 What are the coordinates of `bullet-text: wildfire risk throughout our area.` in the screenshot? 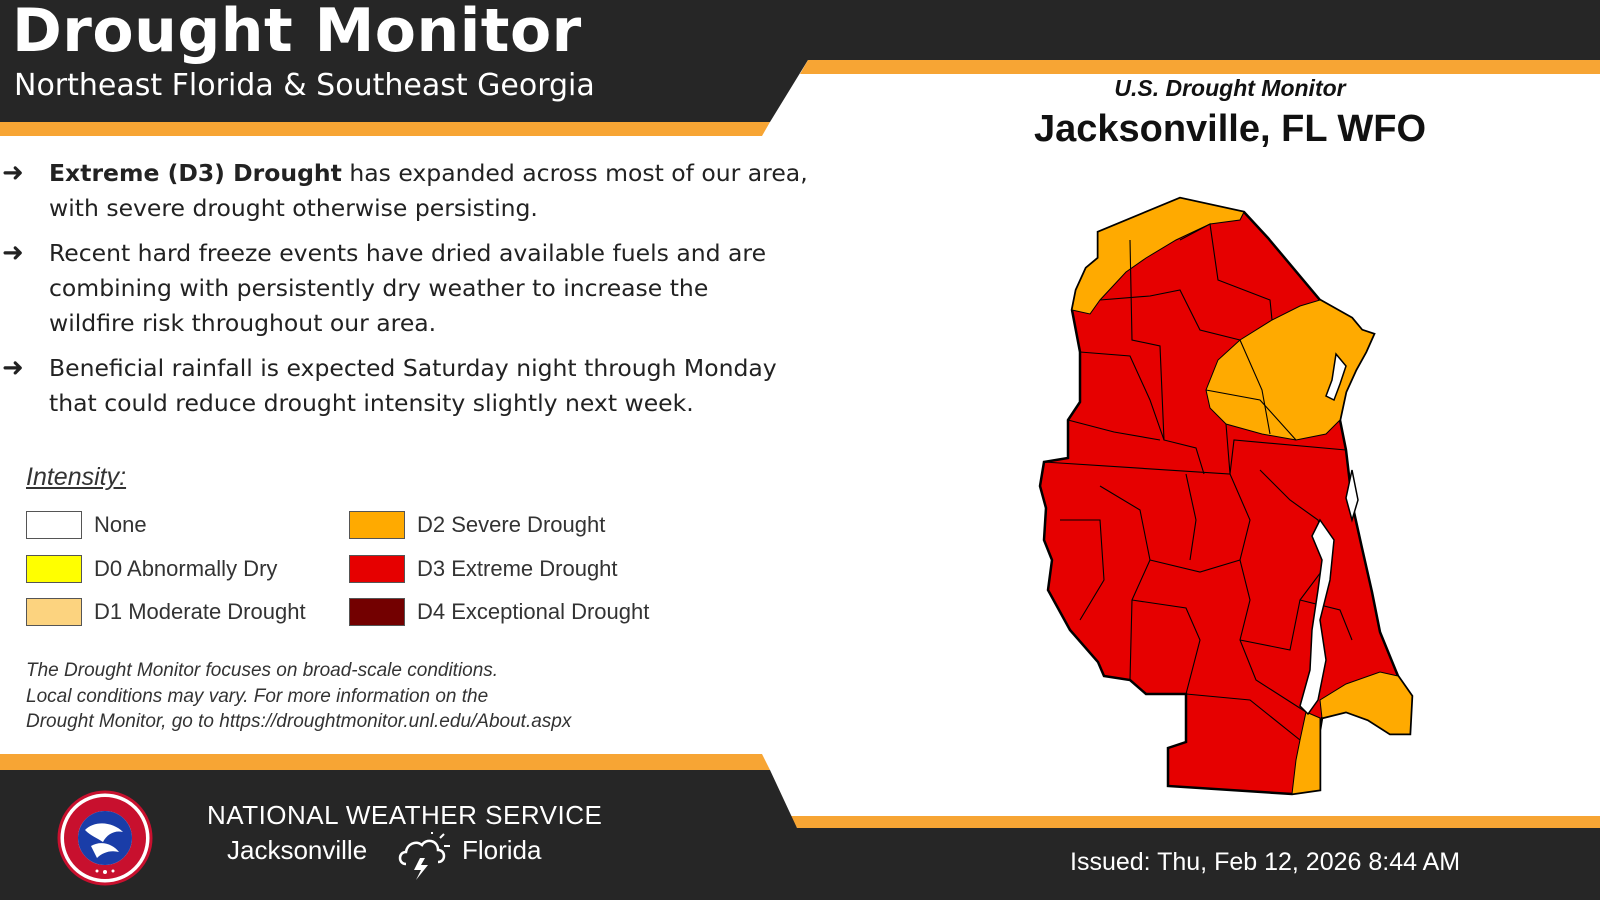 It's located at (243, 323).